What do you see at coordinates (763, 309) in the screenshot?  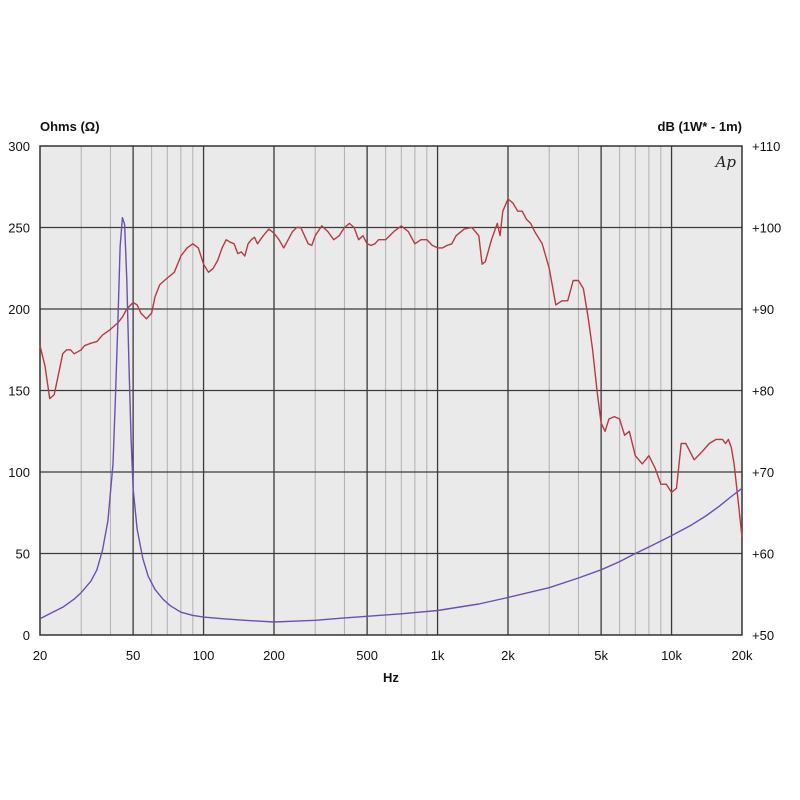 I see `right-y-tick-label: +90` at bounding box center [763, 309].